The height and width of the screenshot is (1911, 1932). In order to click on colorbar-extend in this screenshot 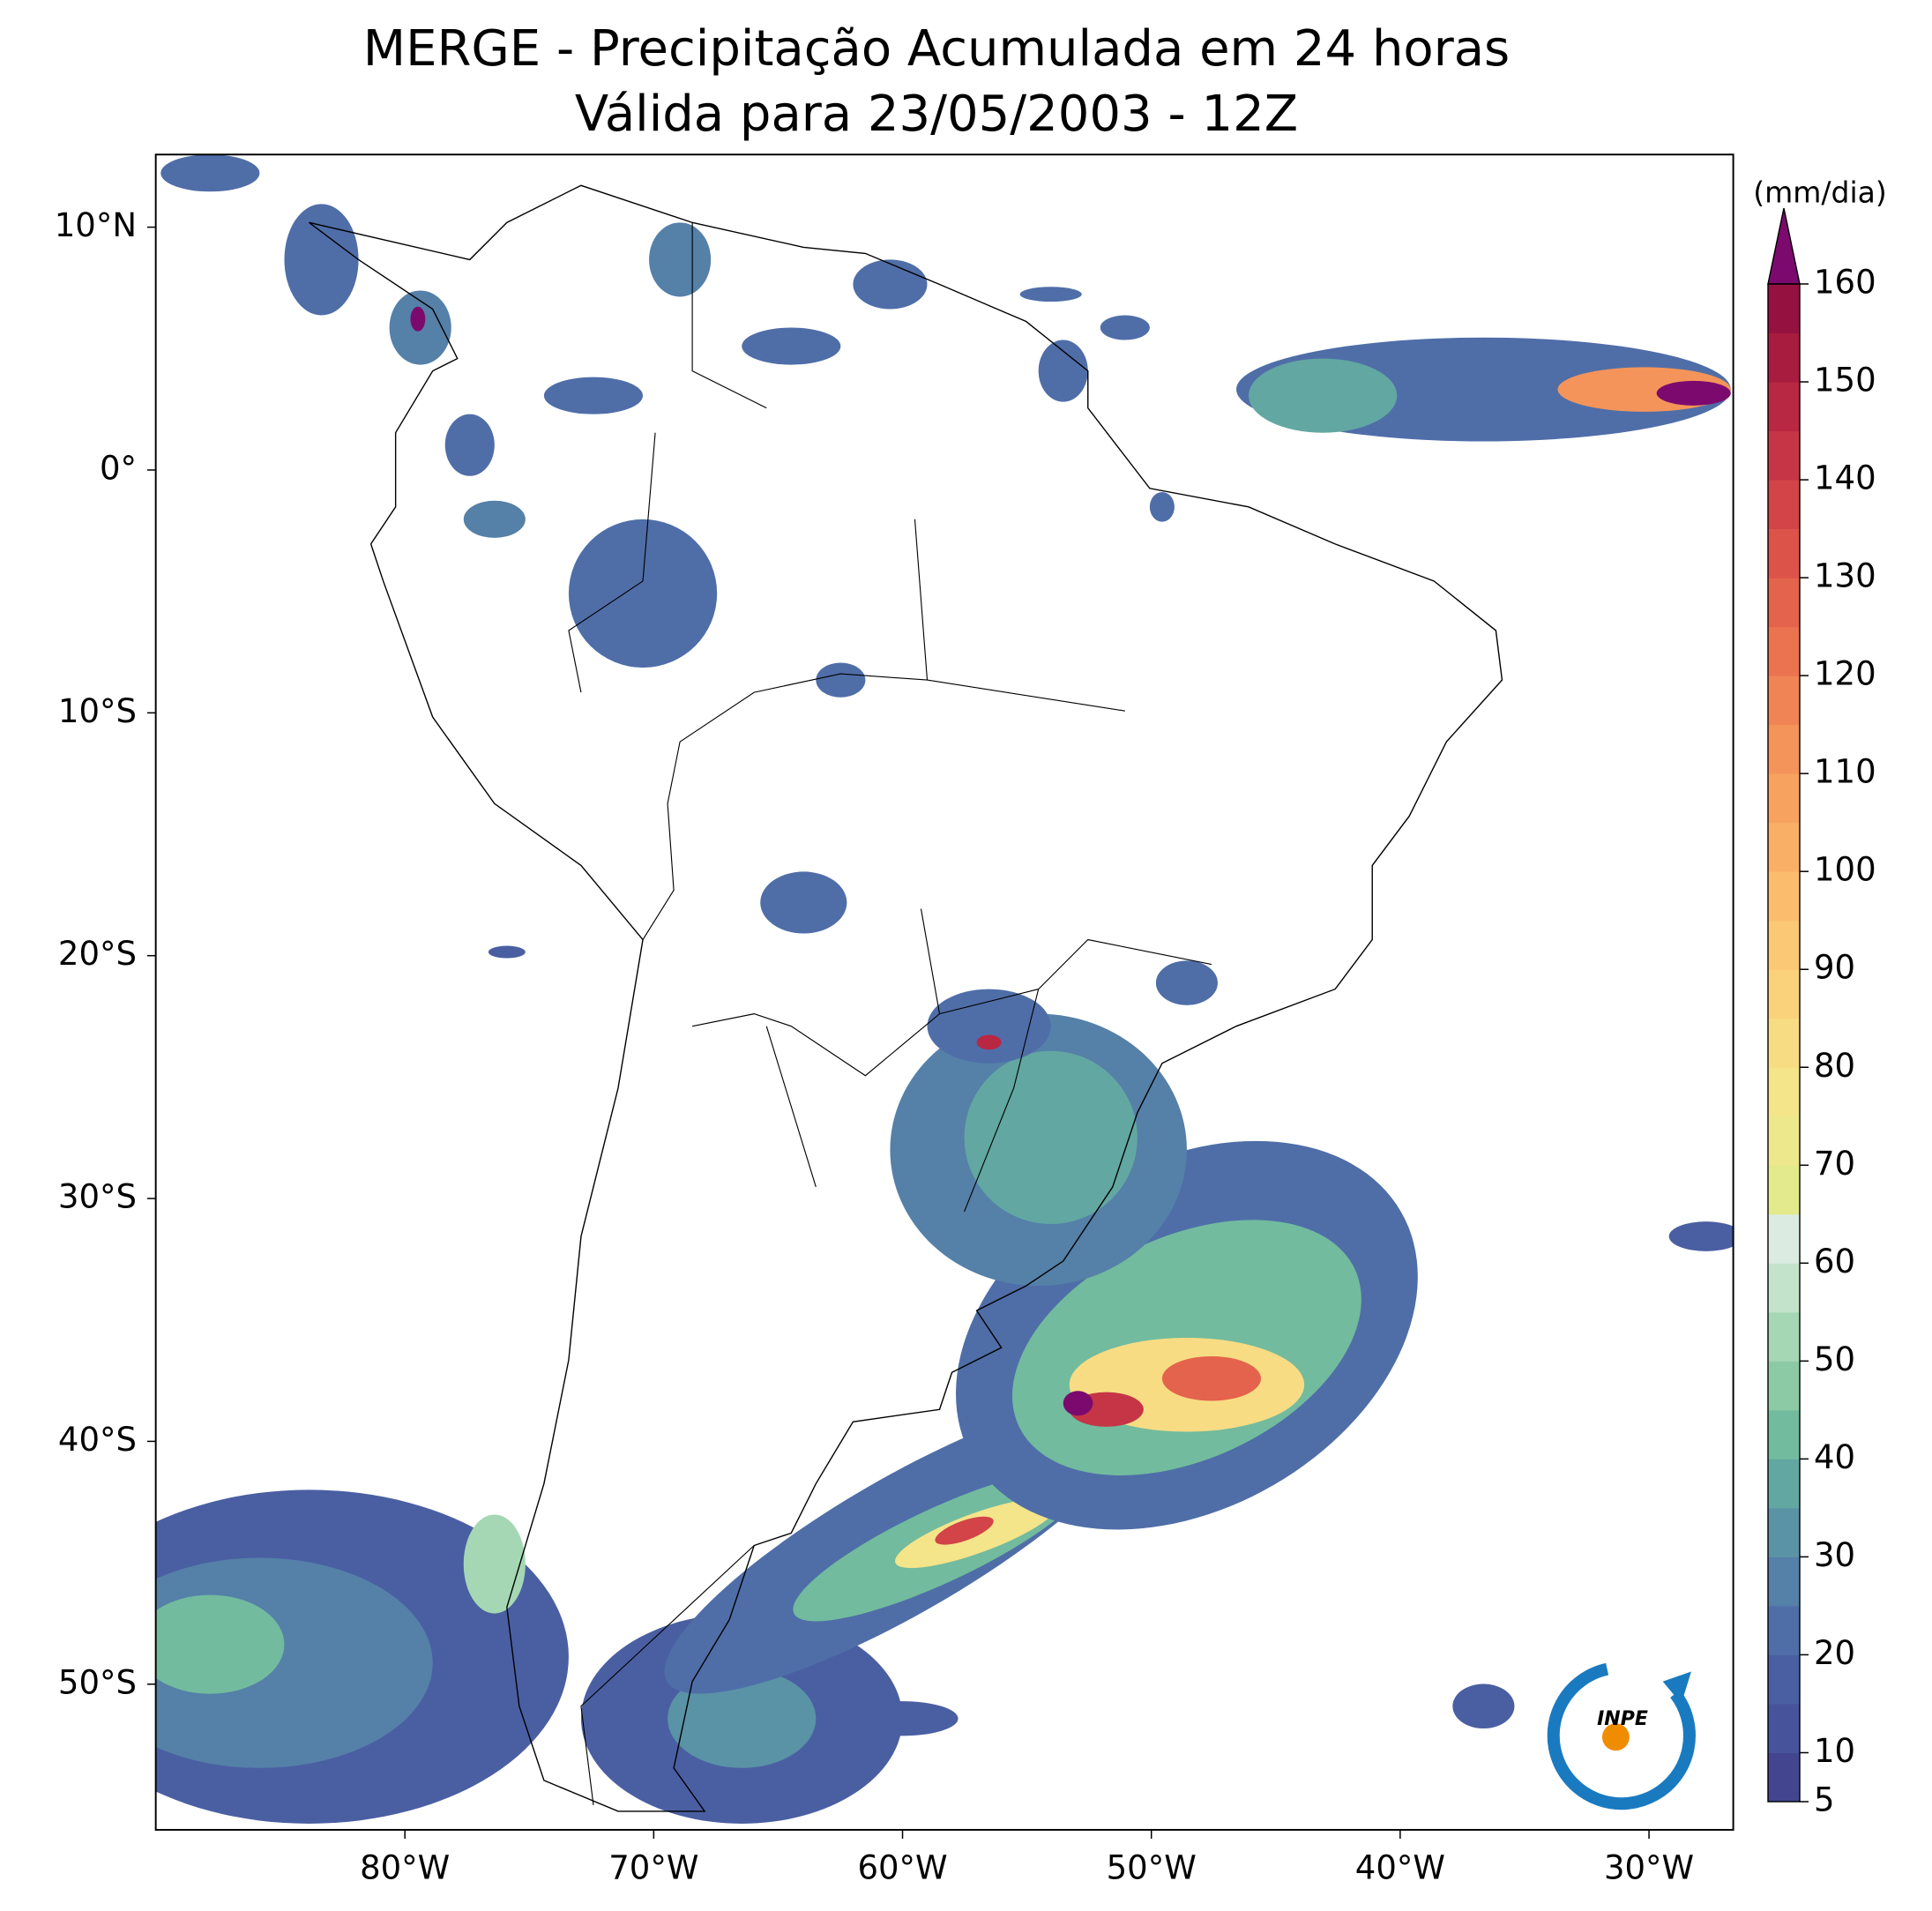, I will do `click(1784, 246)`.